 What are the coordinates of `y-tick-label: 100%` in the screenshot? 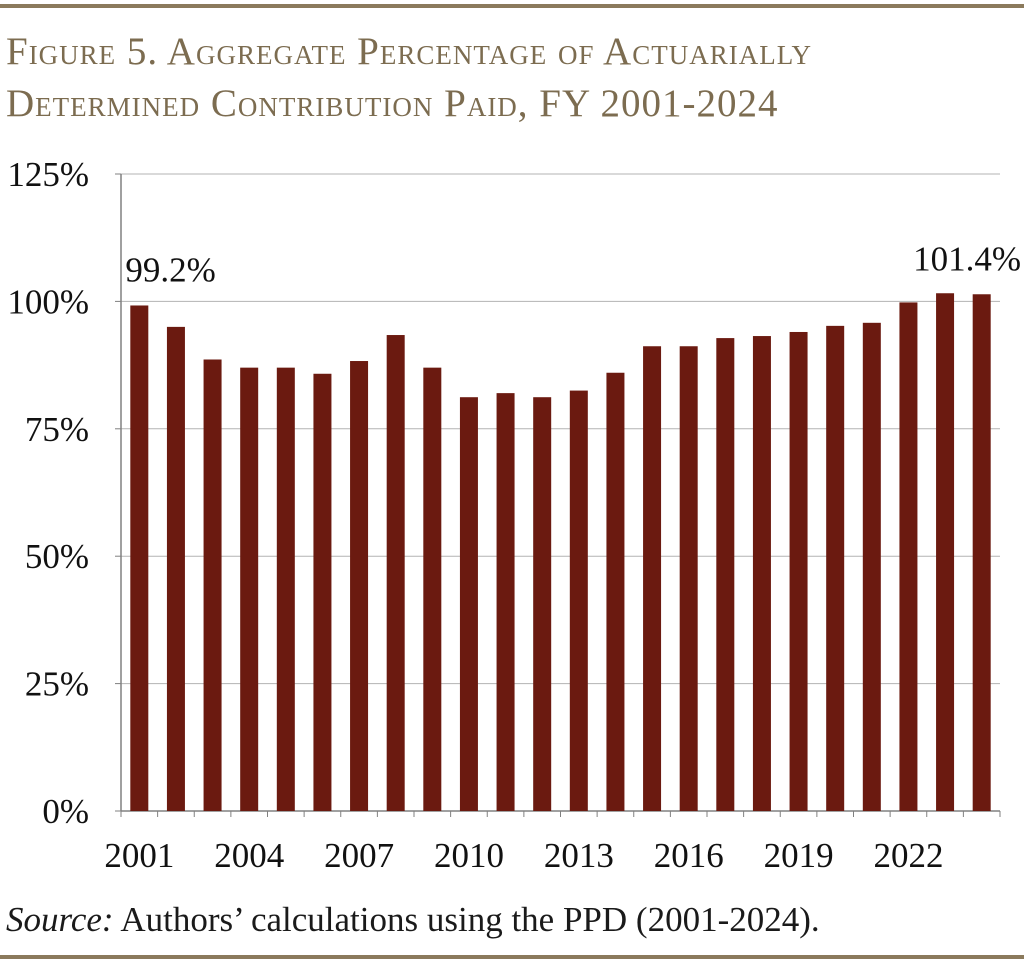 It's located at (48, 301).